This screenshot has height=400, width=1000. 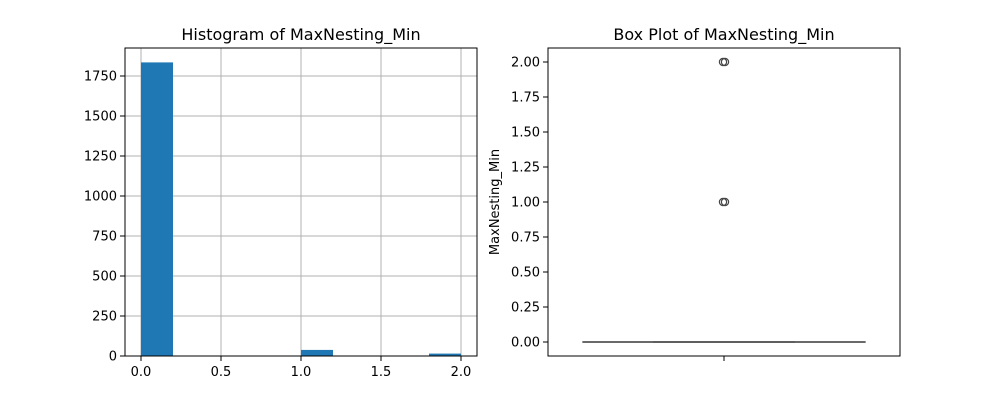 What do you see at coordinates (100, 157) in the screenshot?
I see `histogram-y-tick-label: 1250` at bounding box center [100, 157].